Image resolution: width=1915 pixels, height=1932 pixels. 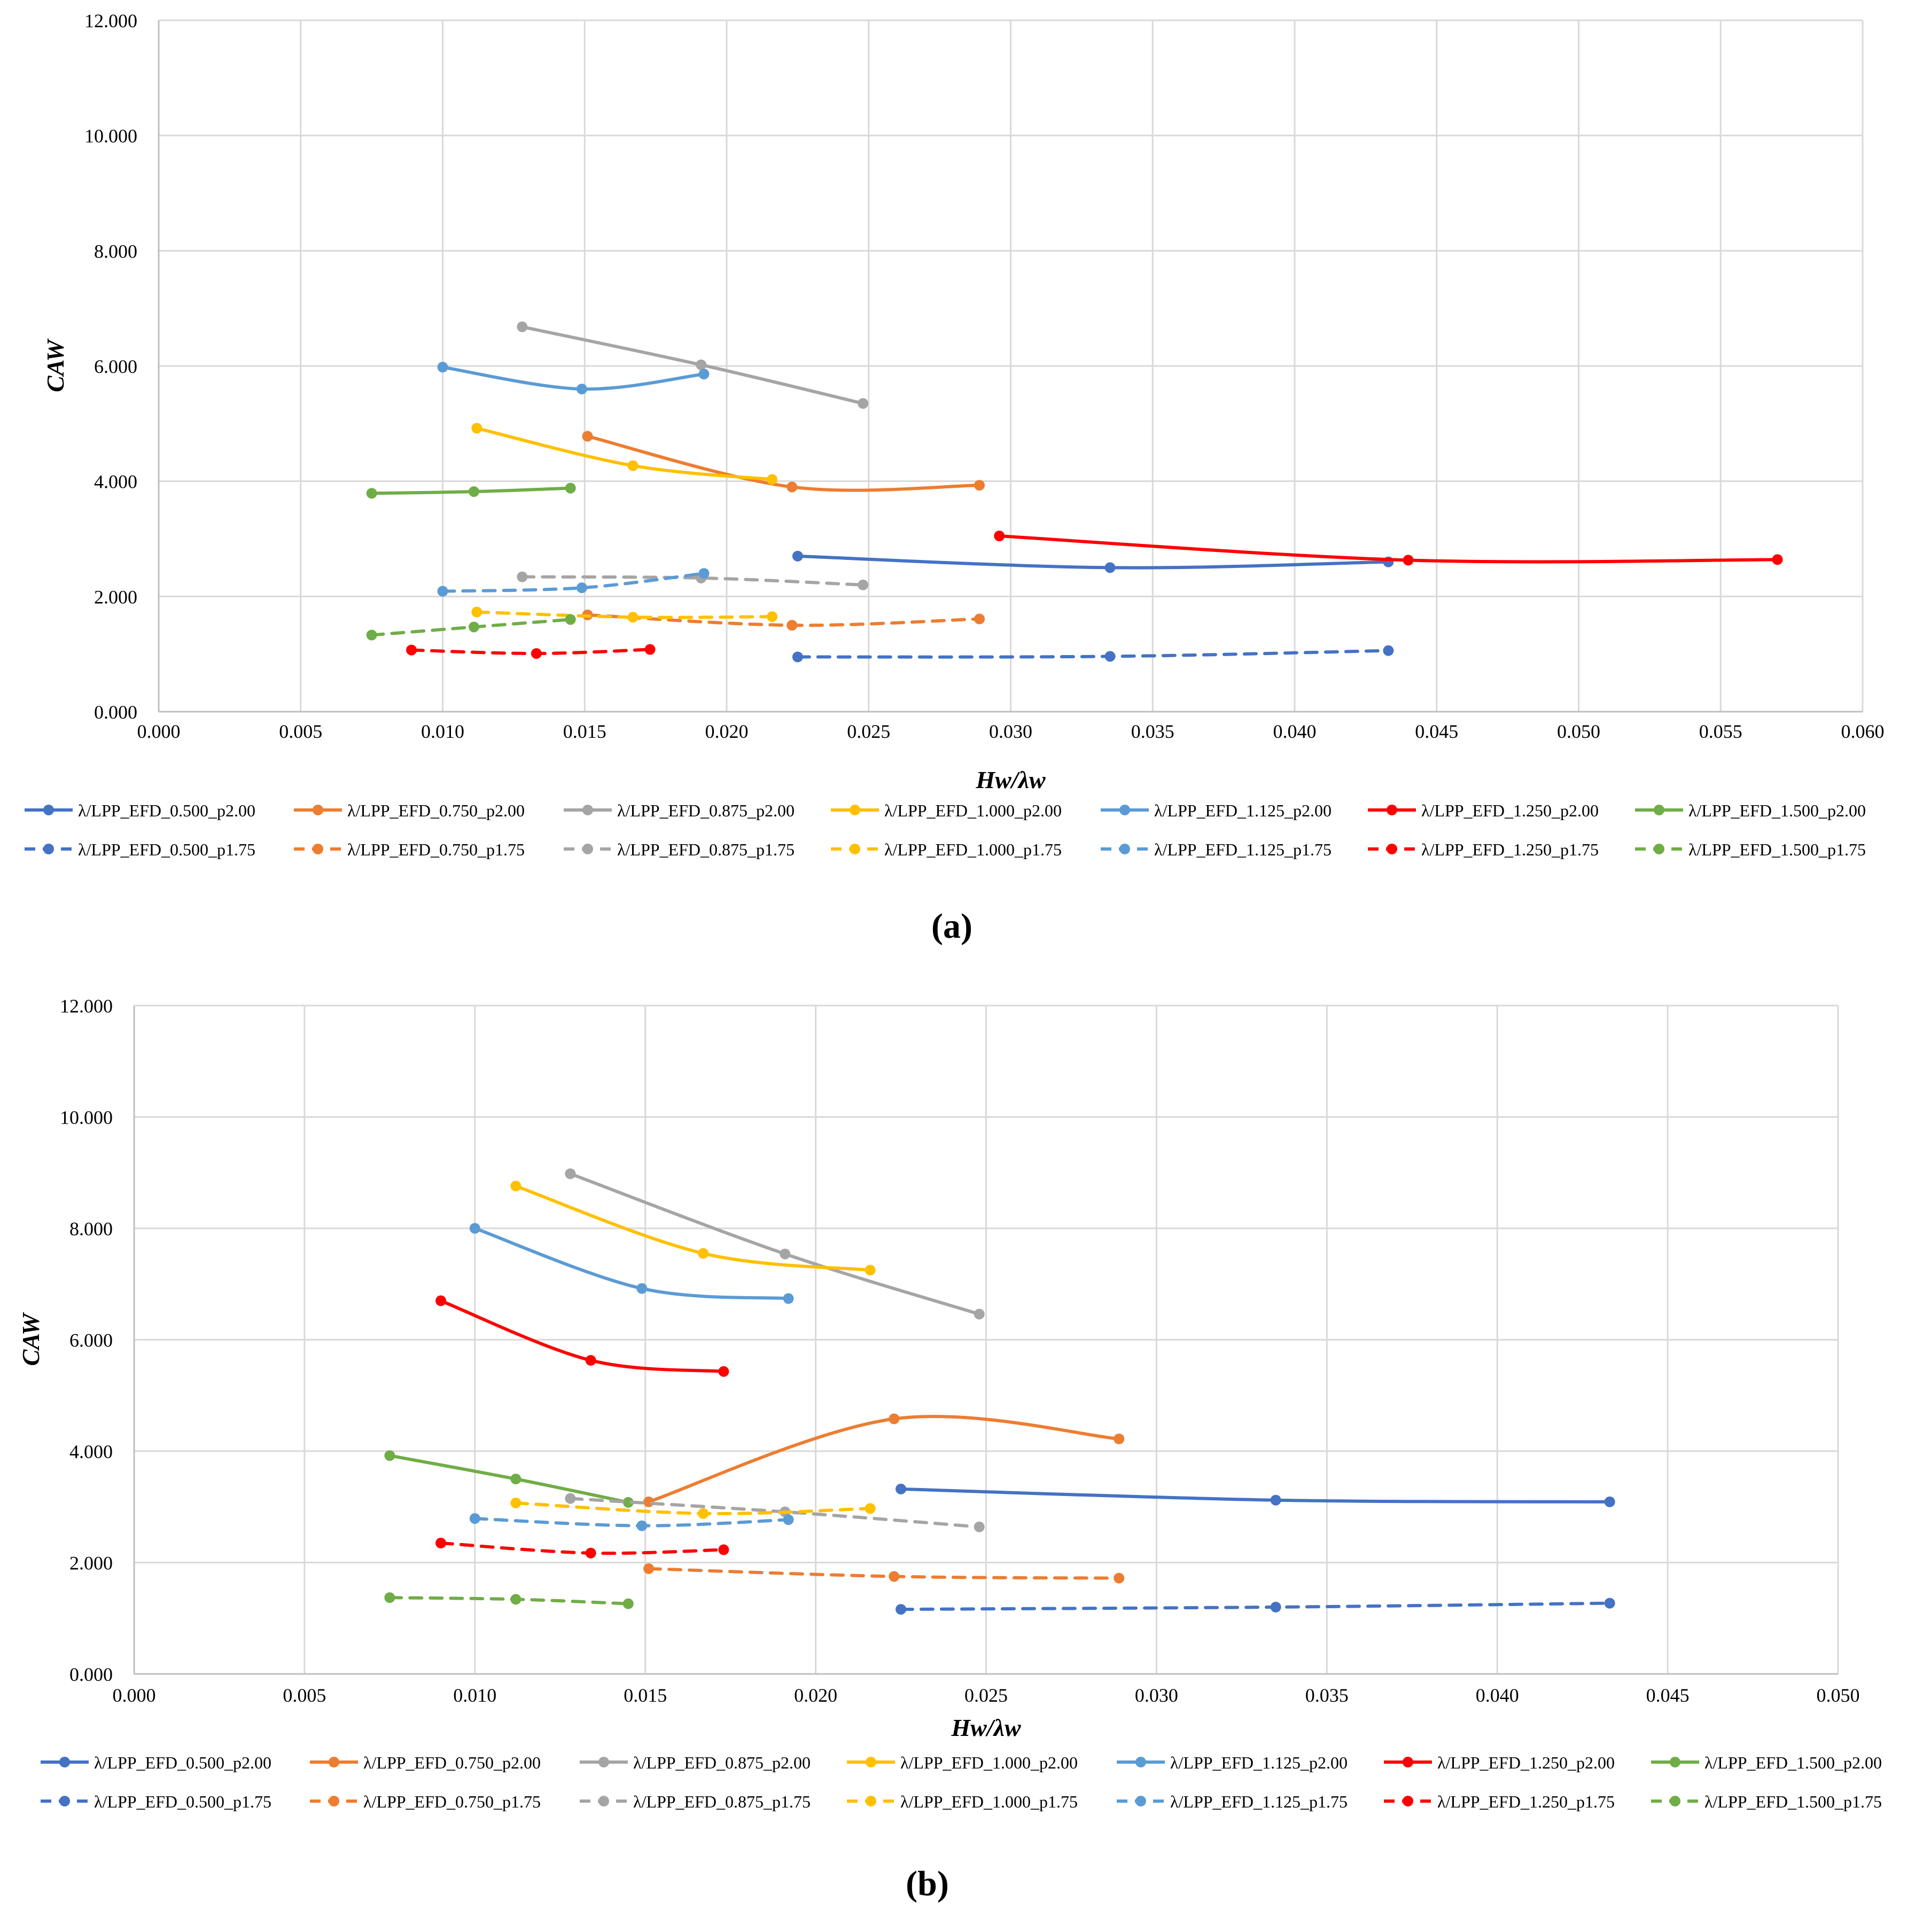 What do you see at coordinates (115, 251) in the screenshot?
I see `y-tick-label: 8.000` at bounding box center [115, 251].